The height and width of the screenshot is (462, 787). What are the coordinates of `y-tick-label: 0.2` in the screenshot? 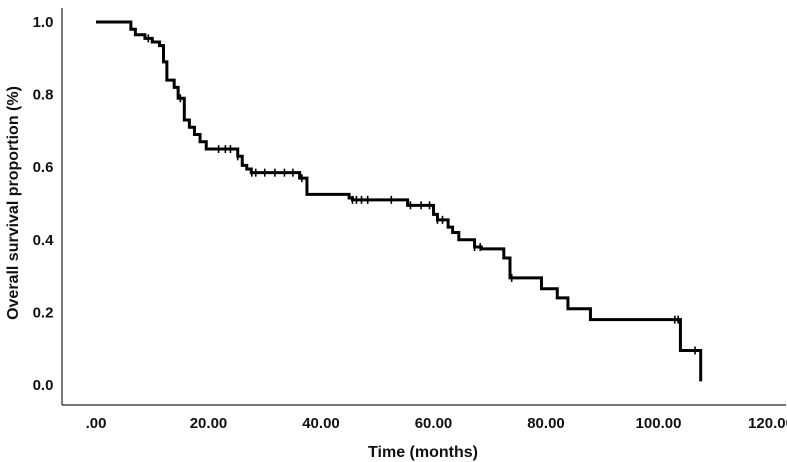 It's located at (43, 312).